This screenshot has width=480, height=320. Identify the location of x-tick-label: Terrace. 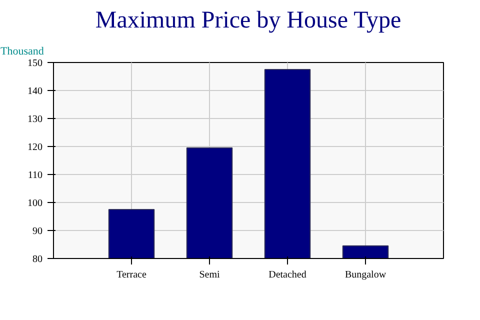
(131, 275).